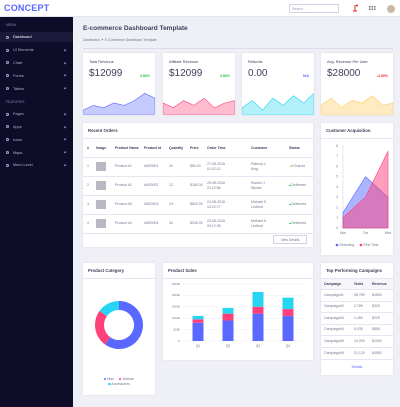  What do you see at coordinates (337, 166) in the screenshot?
I see `y-tick-label: 6` at bounding box center [337, 166].